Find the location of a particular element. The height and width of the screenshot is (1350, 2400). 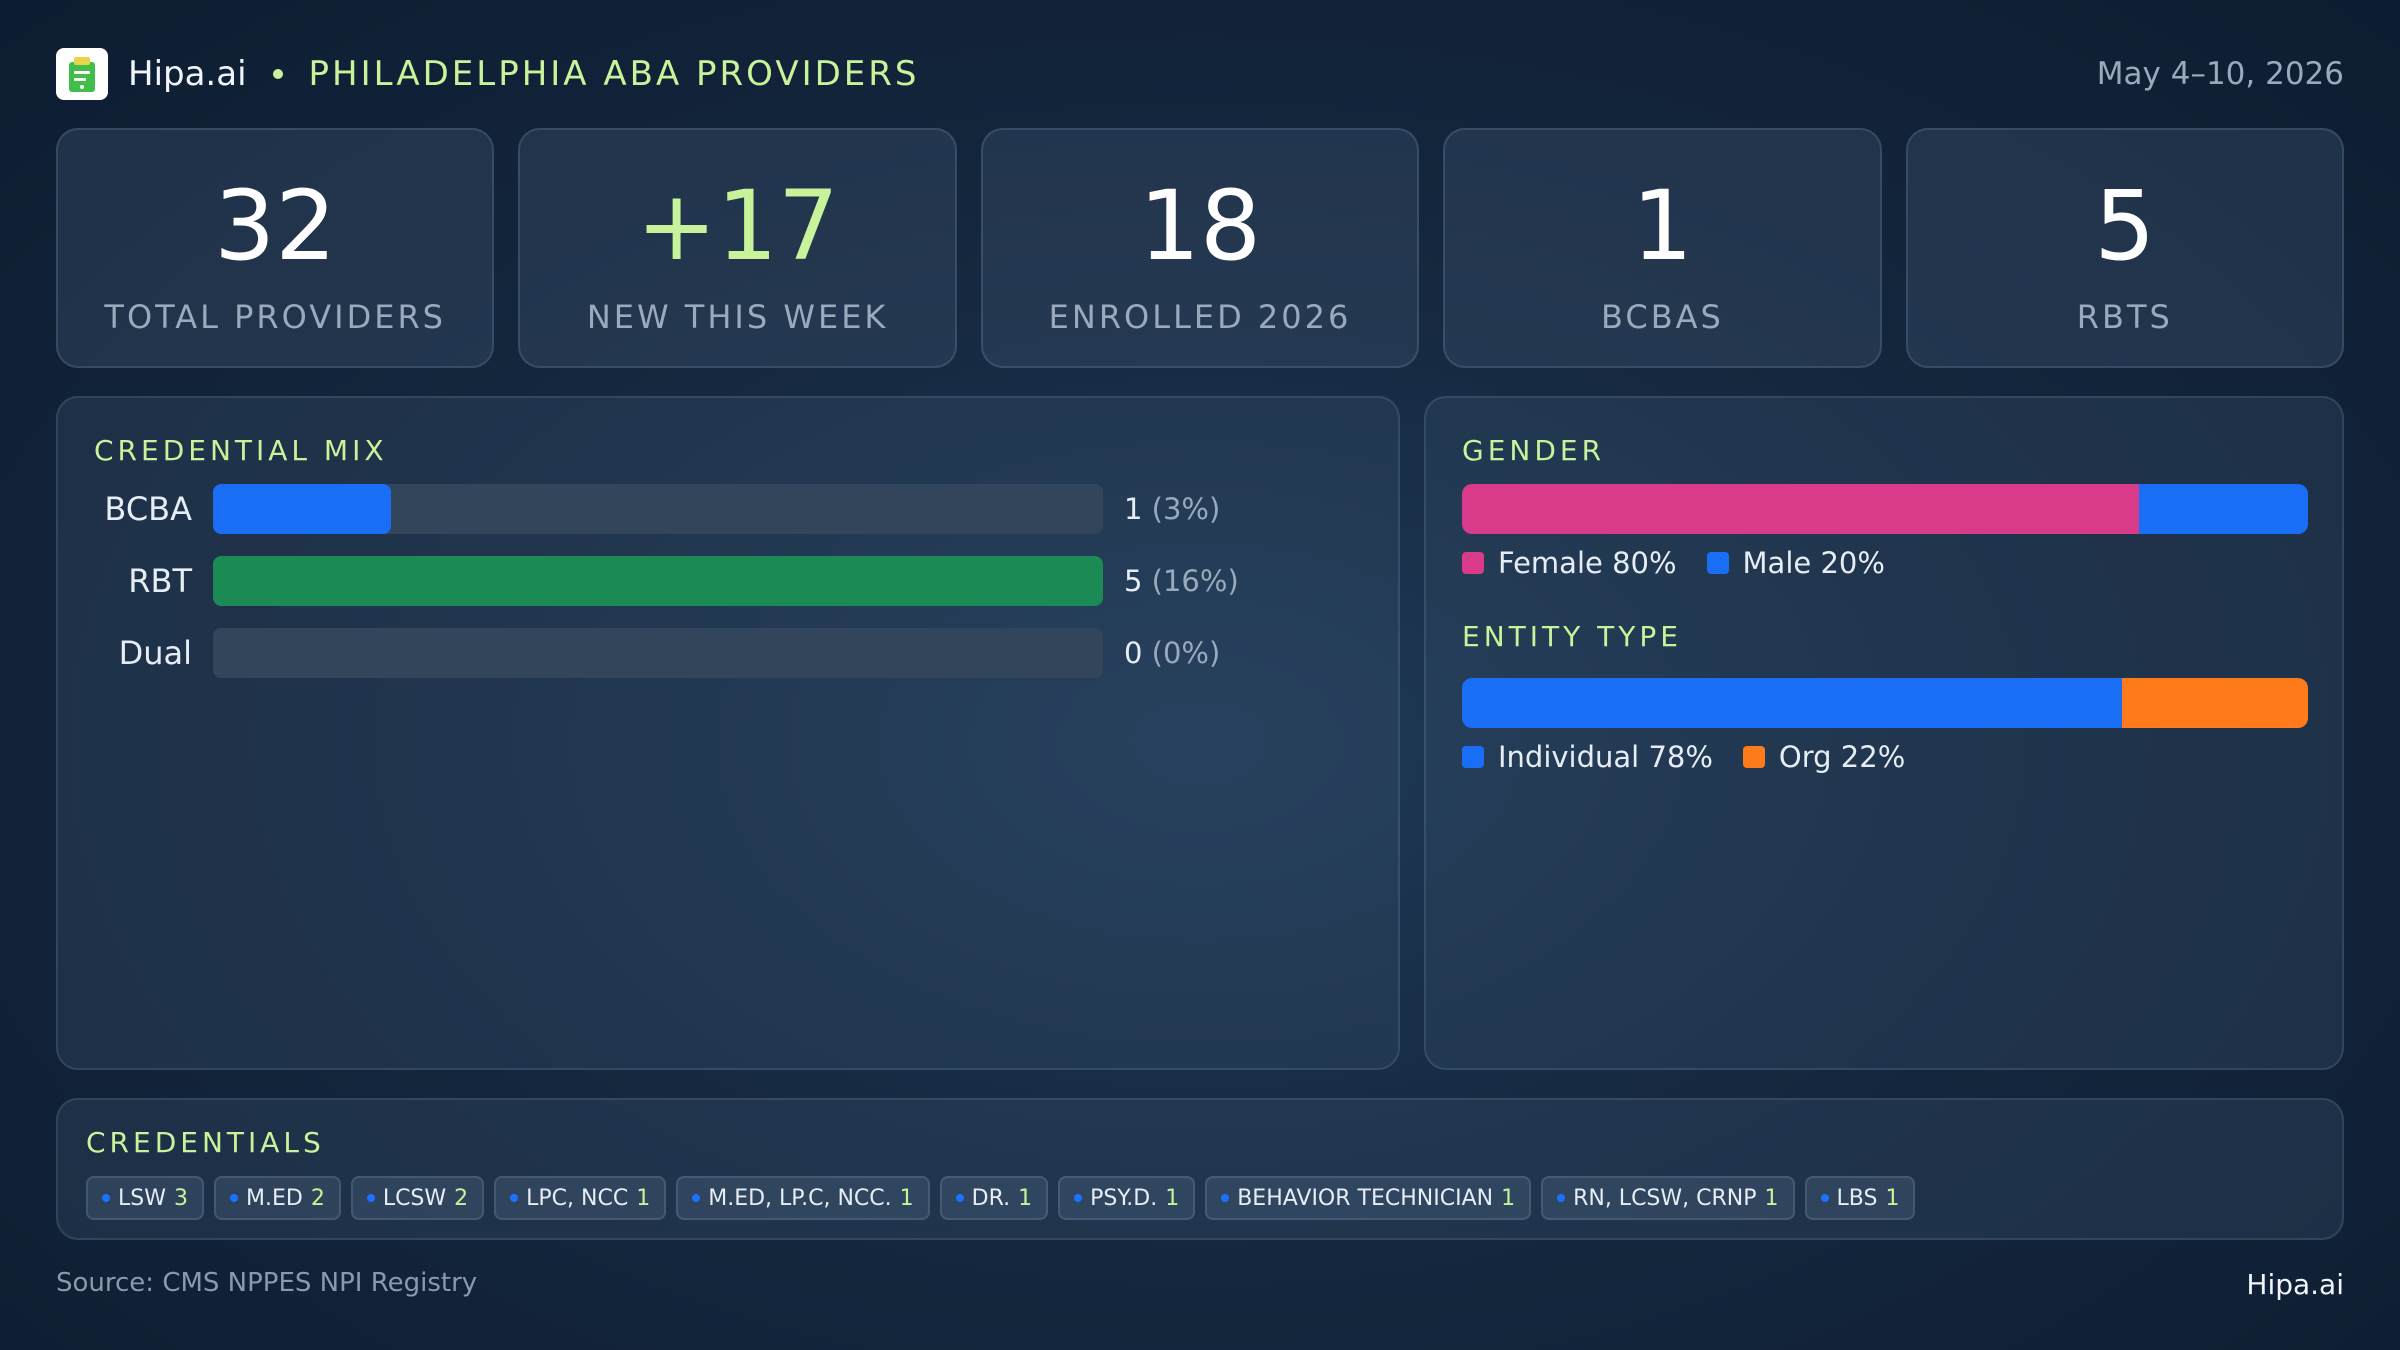

gender-title: GENDER is located at coordinates (1534, 450).